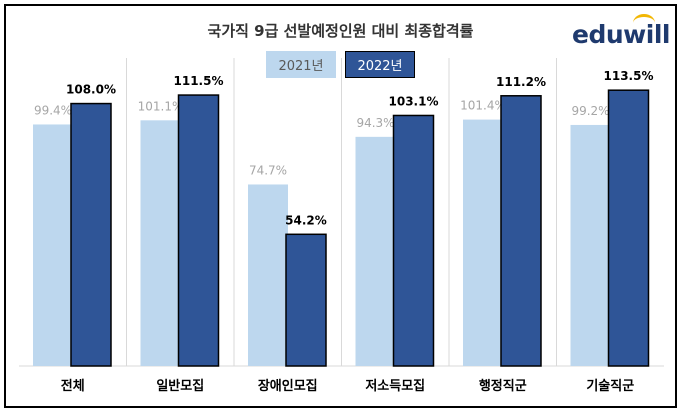  Describe the element at coordinates (180, 386) in the screenshot. I see `category-label: 일반모집` at that location.